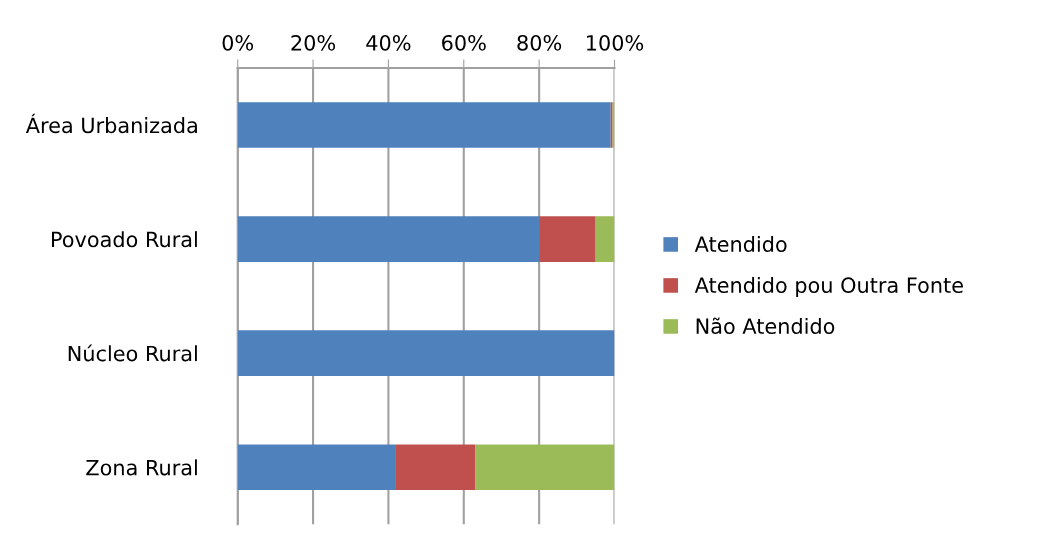 The height and width of the screenshot is (535, 1038). What do you see at coordinates (740, 244) in the screenshot?
I see `legend-label: Atendido` at bounding box center [740, 244].